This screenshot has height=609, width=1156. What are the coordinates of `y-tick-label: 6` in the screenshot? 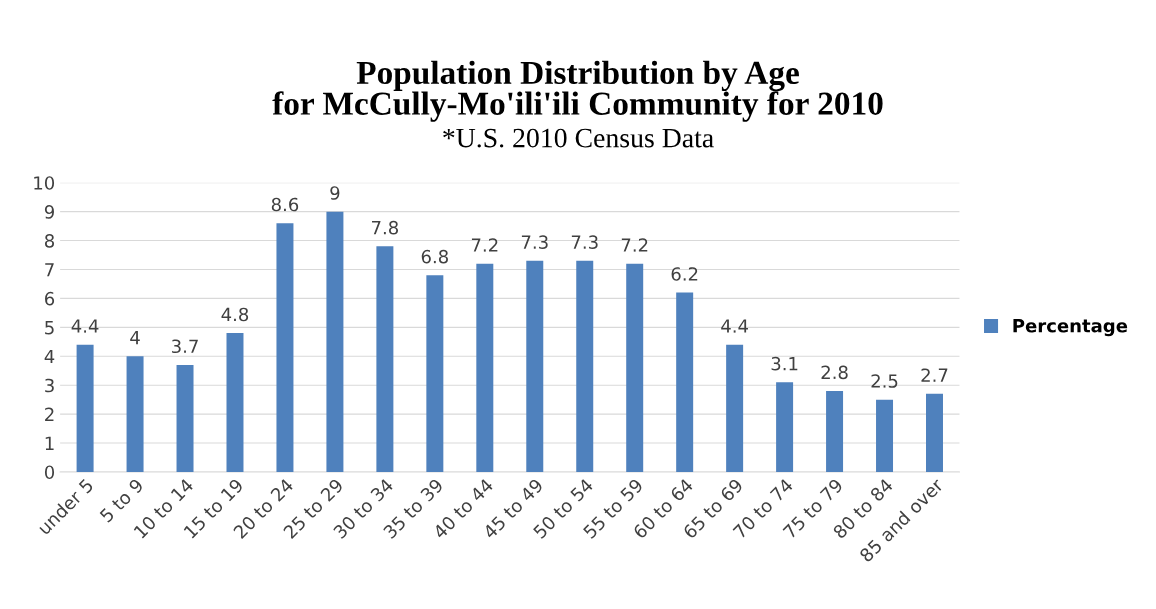 It's located at (50, 298).